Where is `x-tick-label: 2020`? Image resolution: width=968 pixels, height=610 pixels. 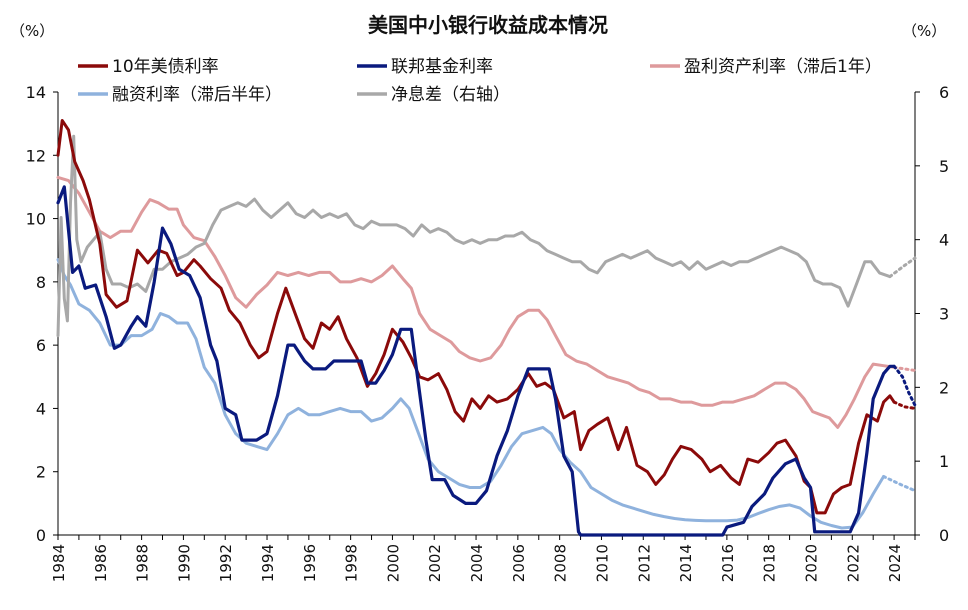 x-tick-label: 2020 is located at coordinates (811, 563).